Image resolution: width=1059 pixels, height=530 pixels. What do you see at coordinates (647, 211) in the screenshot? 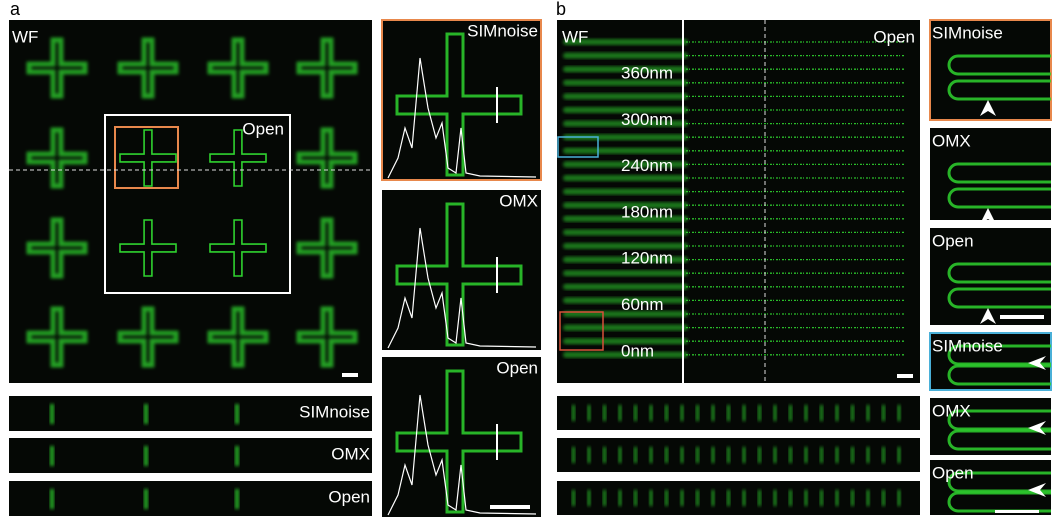
I see `label: 180nm` at bounding box center [647, 211].